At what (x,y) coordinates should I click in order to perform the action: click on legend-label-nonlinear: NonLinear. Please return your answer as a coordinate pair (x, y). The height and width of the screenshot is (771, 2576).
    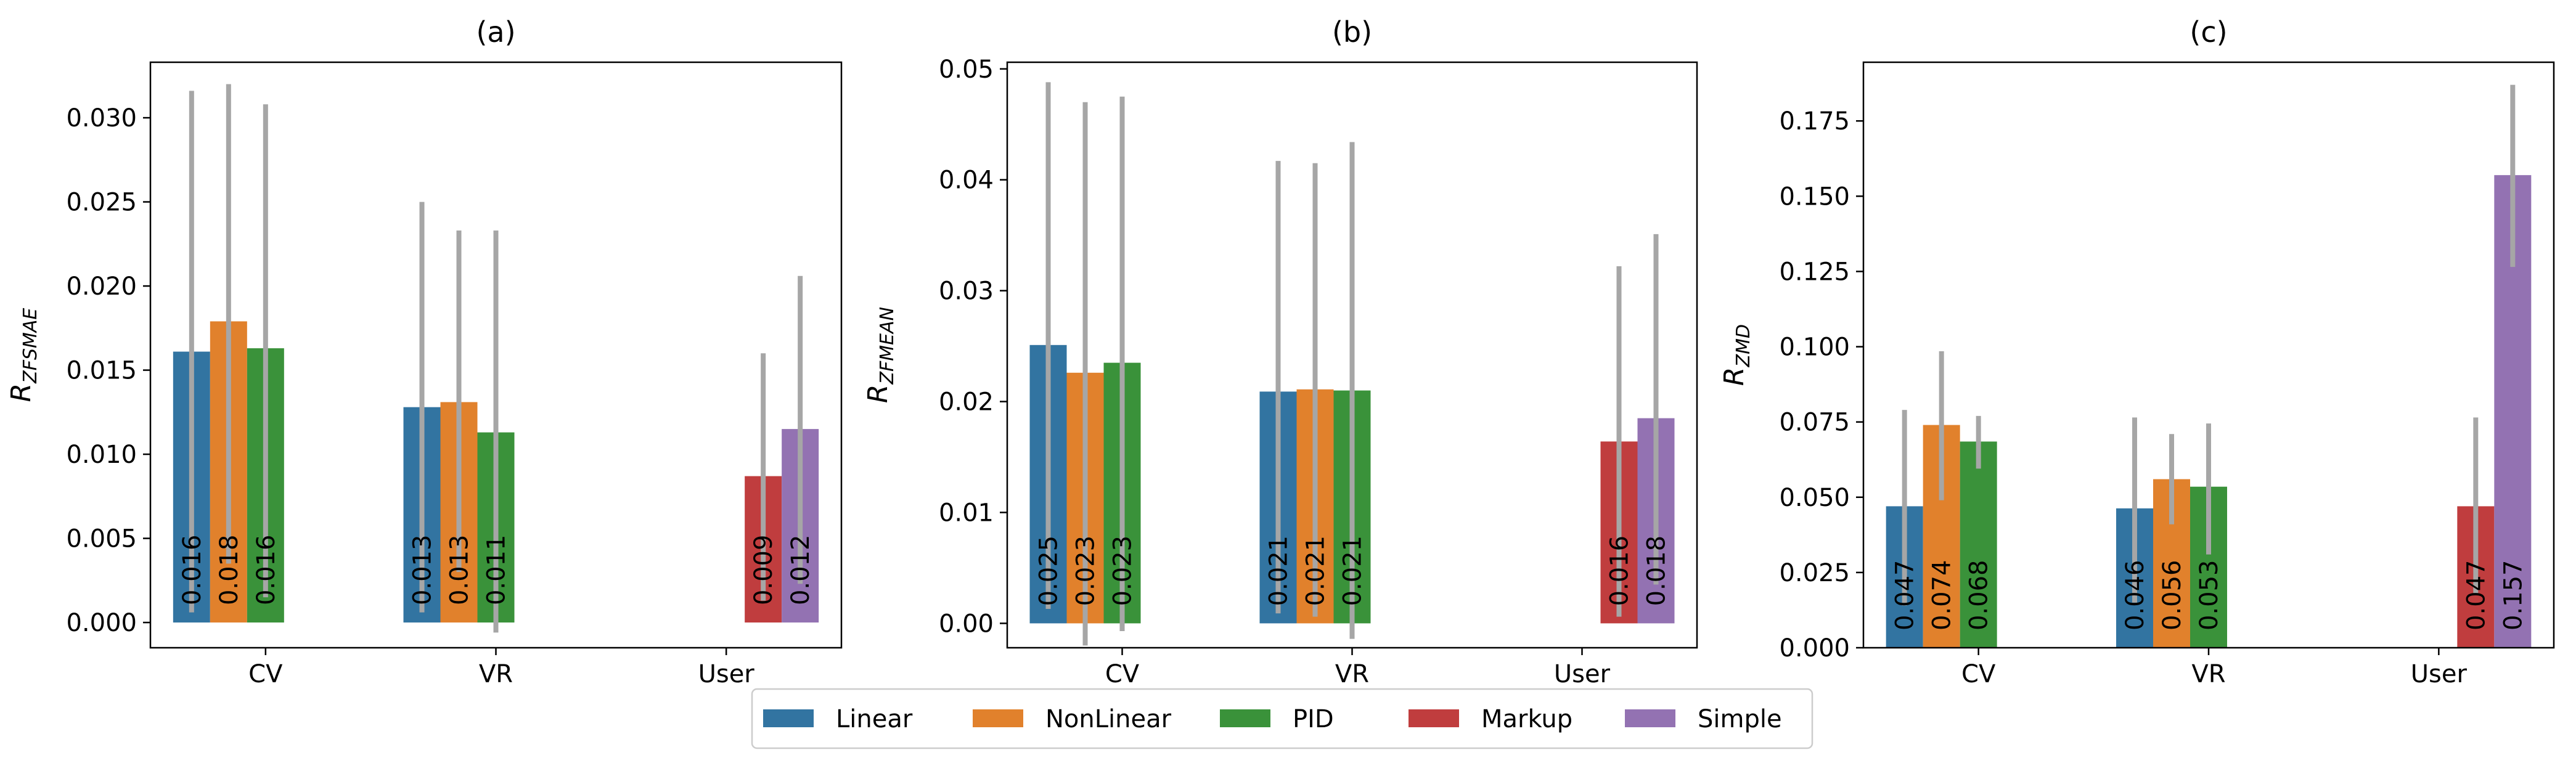
    Looking at the image, I should click on (1108, 719).